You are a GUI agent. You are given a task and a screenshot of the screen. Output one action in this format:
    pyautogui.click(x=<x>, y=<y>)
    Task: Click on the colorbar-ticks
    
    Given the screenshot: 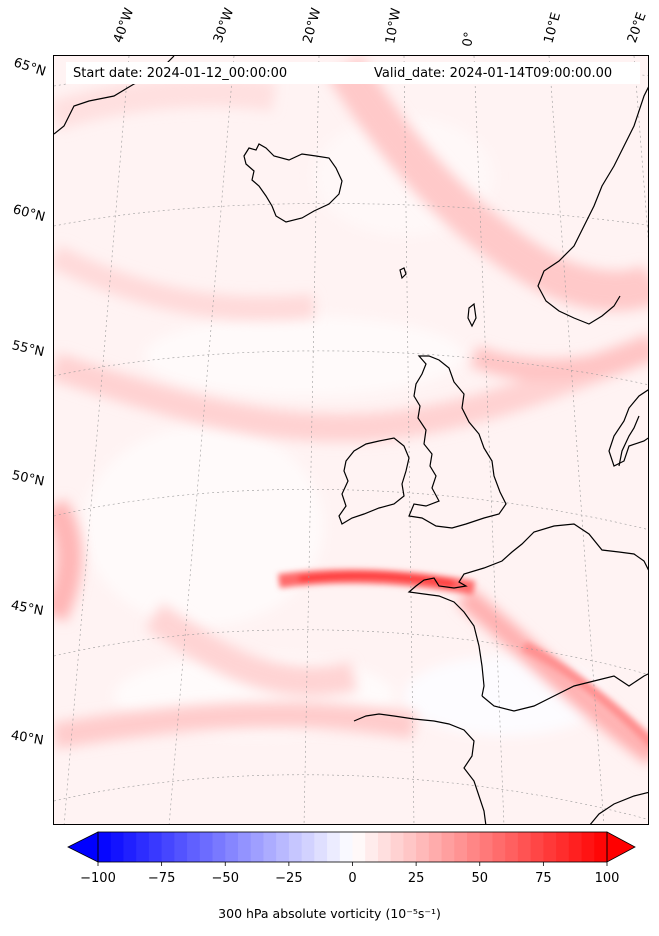 What is the action you would take?
    pyautogui.click(x=352, y=864)
    